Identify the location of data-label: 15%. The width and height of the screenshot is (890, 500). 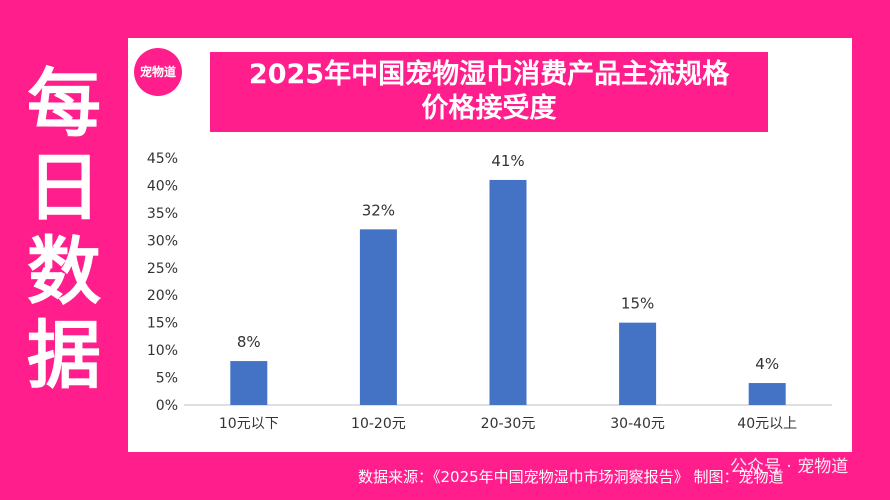
(637, 304).